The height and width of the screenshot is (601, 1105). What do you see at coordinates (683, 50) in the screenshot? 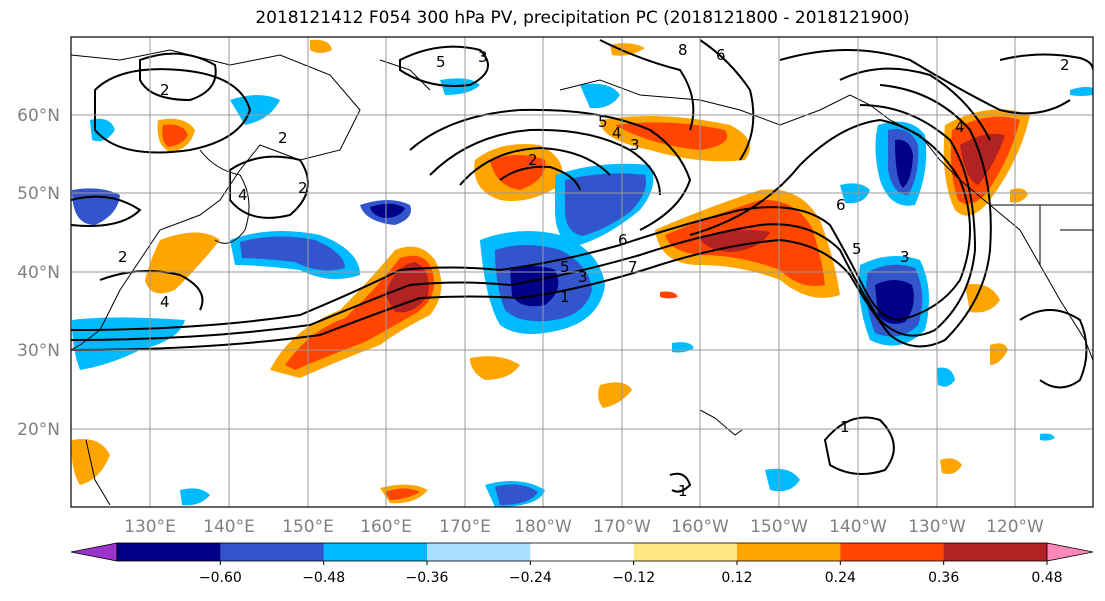
I see `contour-label: 8` at bounding box center [683, 50].